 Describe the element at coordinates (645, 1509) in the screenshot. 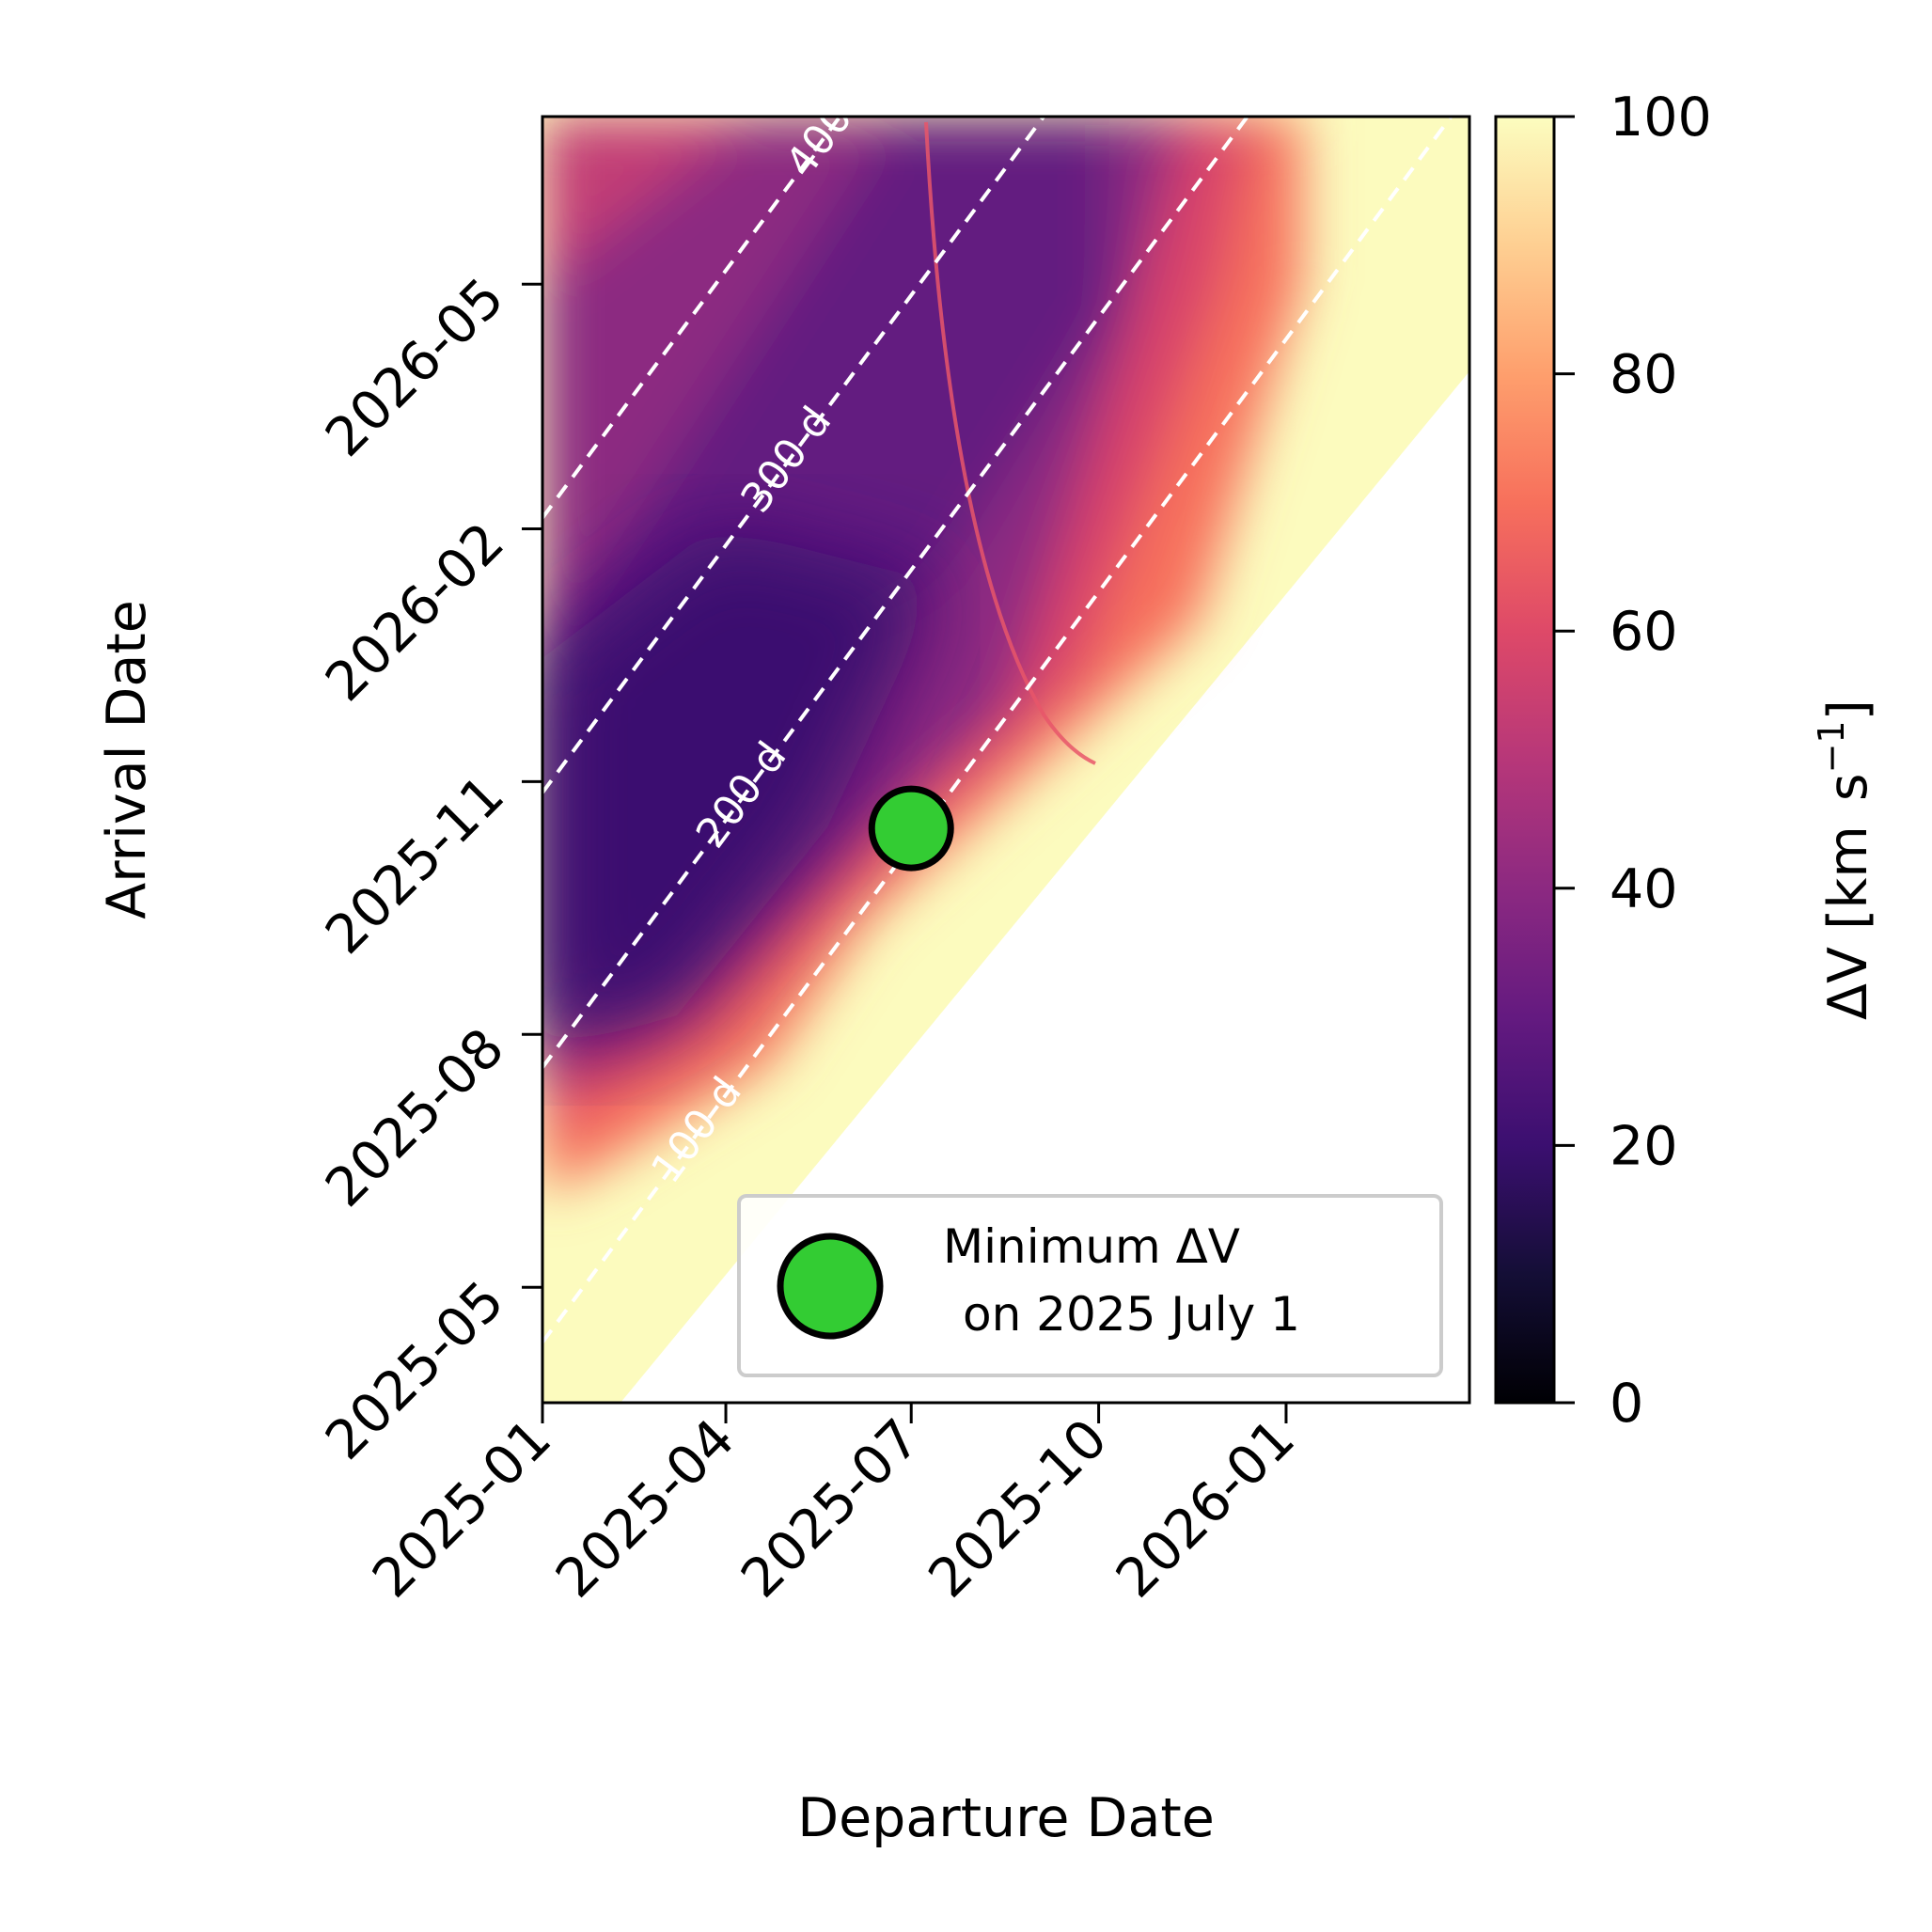

I see `x-tick-label: 2025-04` at that location.